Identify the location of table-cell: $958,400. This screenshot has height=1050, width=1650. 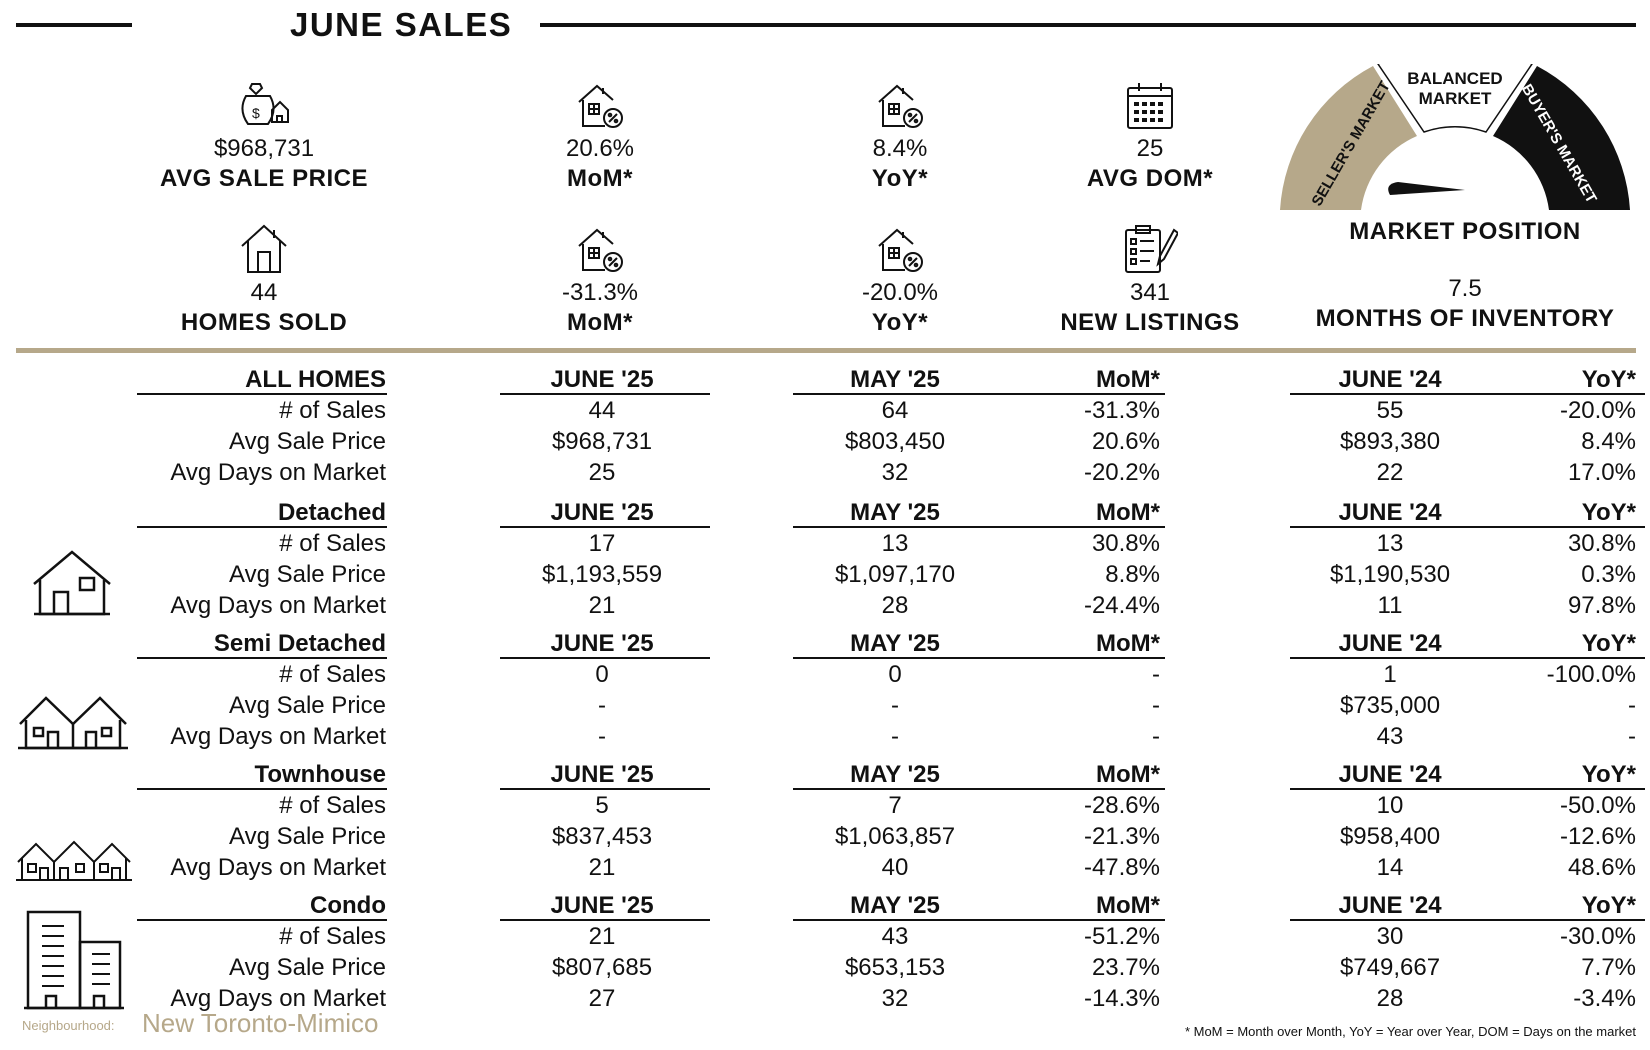
(1390, 836).